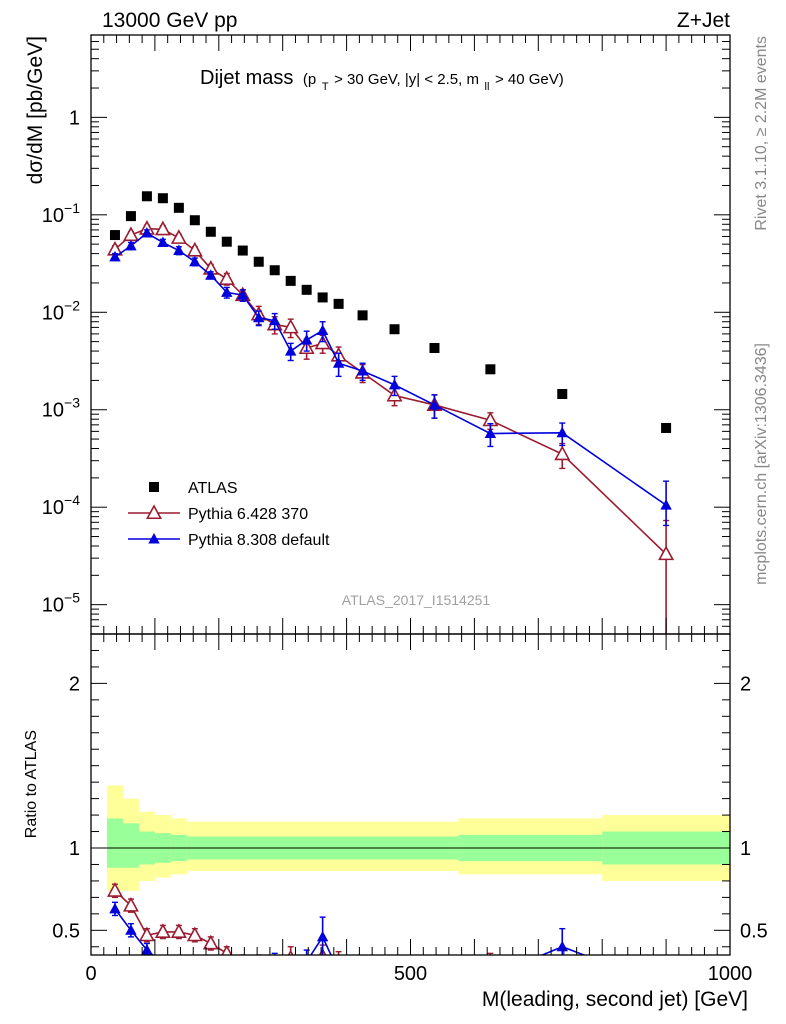  I want to click on title-cuts-close: > 40 GeV), so click(529, 79).